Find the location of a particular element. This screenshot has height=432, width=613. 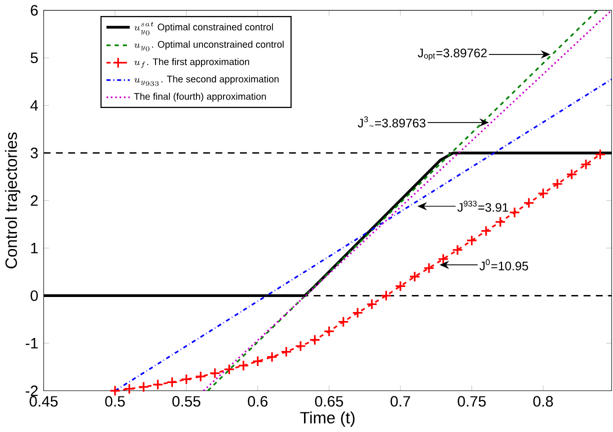

x-tick-label: 0.8 is located at coordinates (543, 401).